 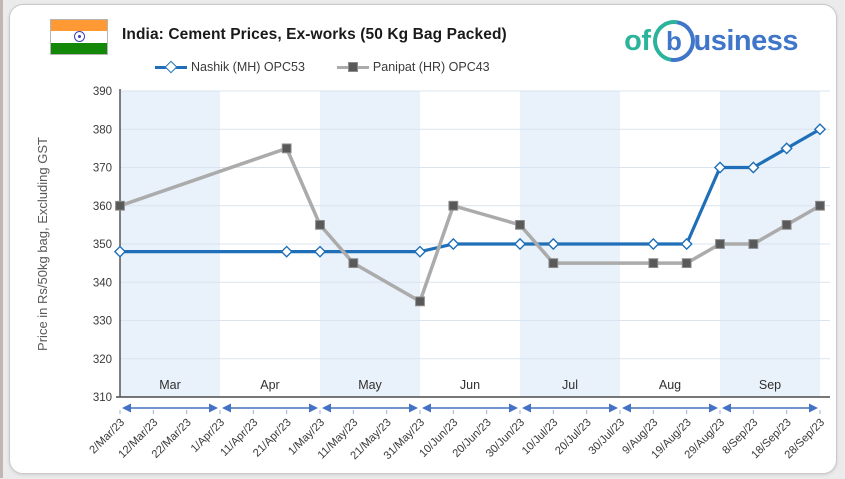 What do you see at coordinates (79, 26) in the screenshot?
I see `flag-saffron-band` at bounding box center [79, 26].